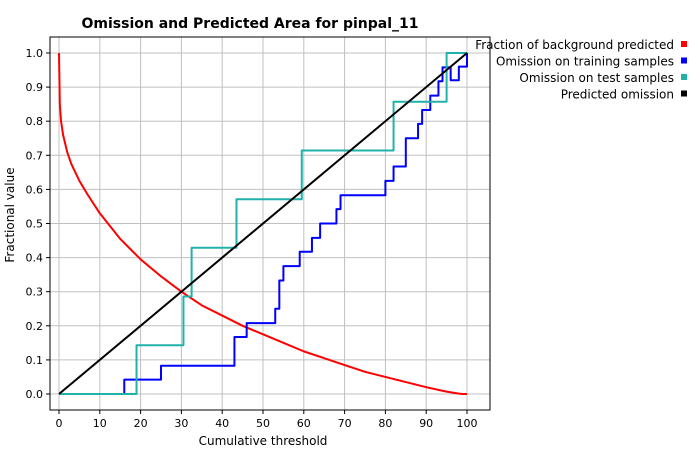  What do you see at coordinates (10, 214) in the screenshot?
I see `y-axis-label: Fractional value` at bounding box center [10, 214].